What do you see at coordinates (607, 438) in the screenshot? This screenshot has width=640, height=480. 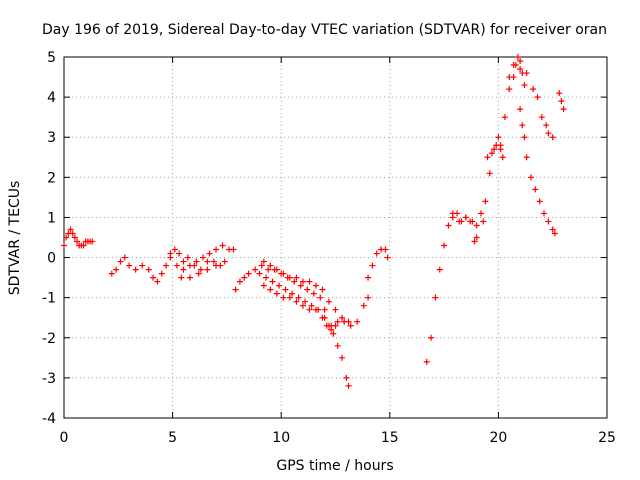 I see `x-tick-label: 25` at bounding box center [607, 438].